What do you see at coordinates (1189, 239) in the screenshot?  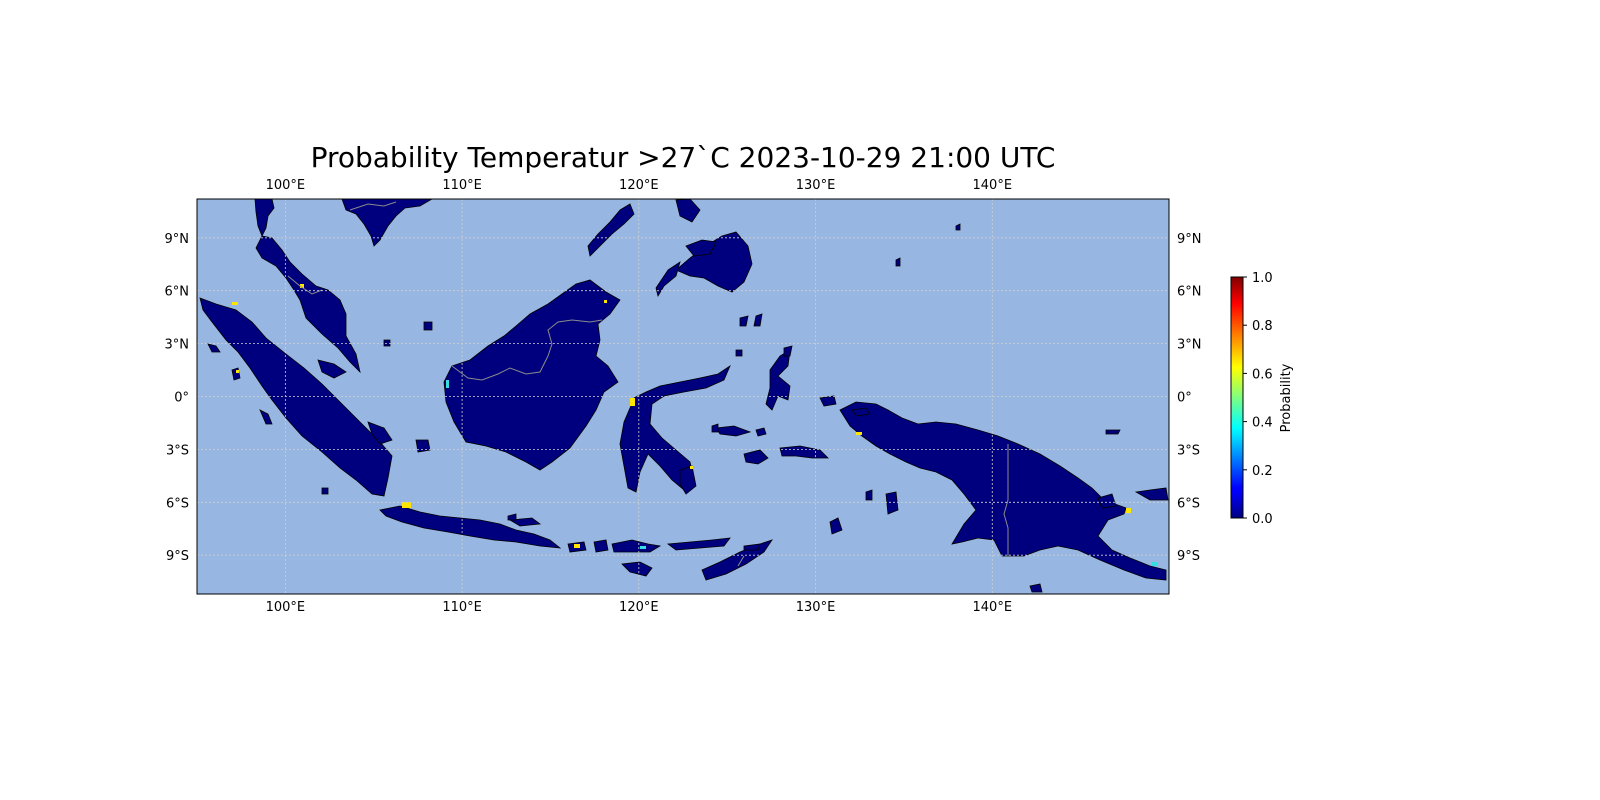 I see `lat-tick-label-right: 9°N` at bounding box center [1189, 239].